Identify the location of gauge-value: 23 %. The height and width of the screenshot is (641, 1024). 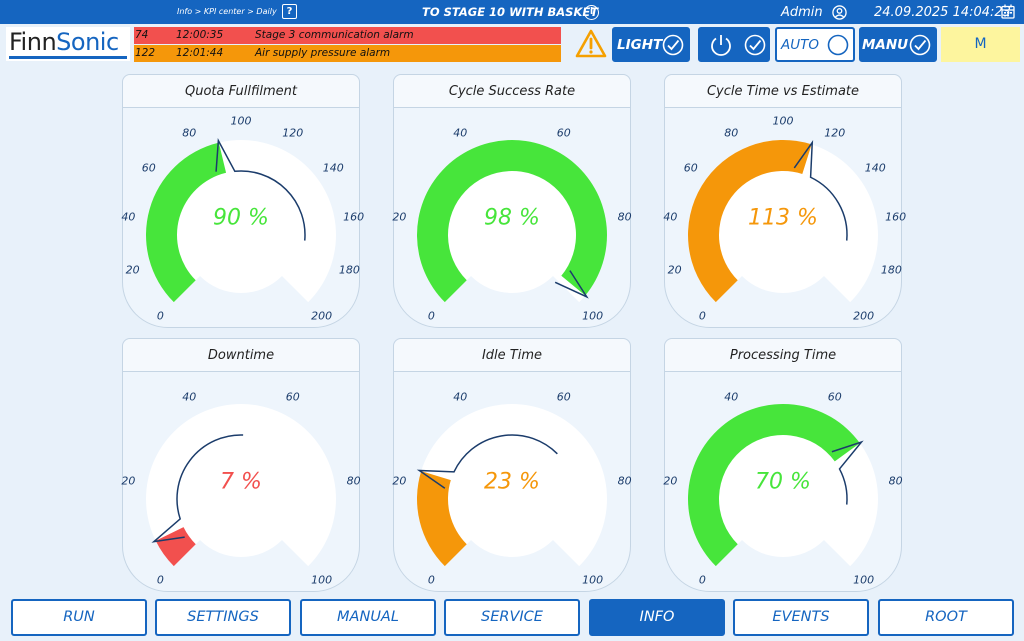
(512, 482).